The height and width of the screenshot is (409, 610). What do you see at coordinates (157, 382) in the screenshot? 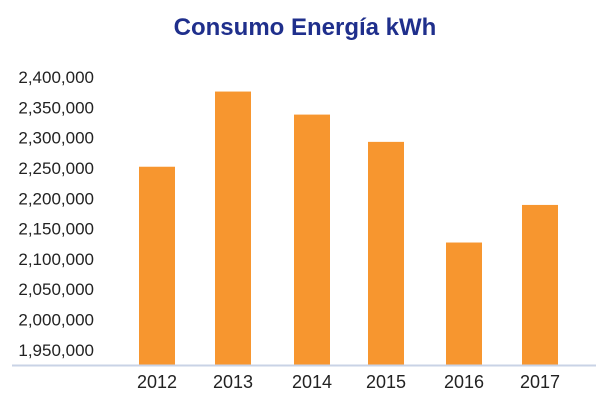
I see `x-tick-label: 2012` at bounding box center [157, 382].